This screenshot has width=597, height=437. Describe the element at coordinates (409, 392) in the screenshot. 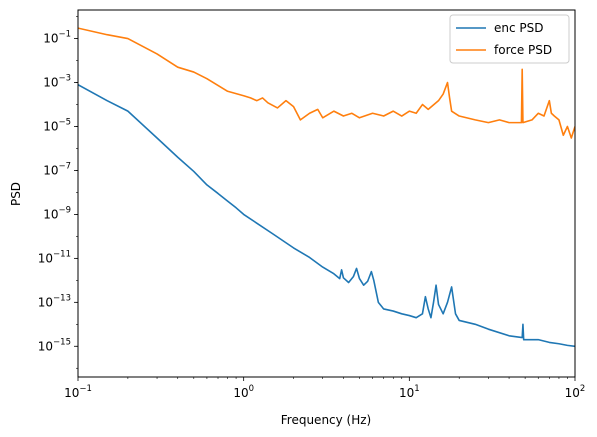

I see `x-tick-label-2: 10¹` at that location.